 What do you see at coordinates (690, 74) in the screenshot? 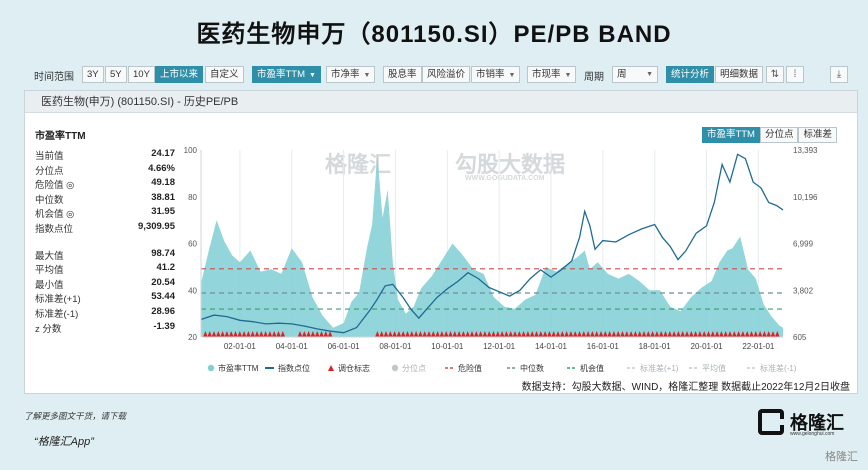
I see `stats-analysis-button: 统计分析` at bounding box center [690, 74].